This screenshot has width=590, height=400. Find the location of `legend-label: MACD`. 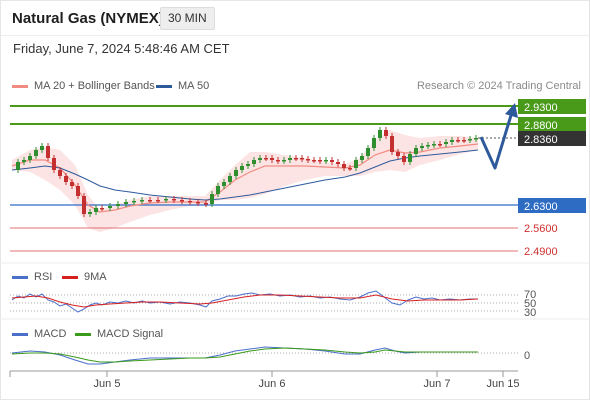

legend-label: MACD is located at coordinates (50, 334).